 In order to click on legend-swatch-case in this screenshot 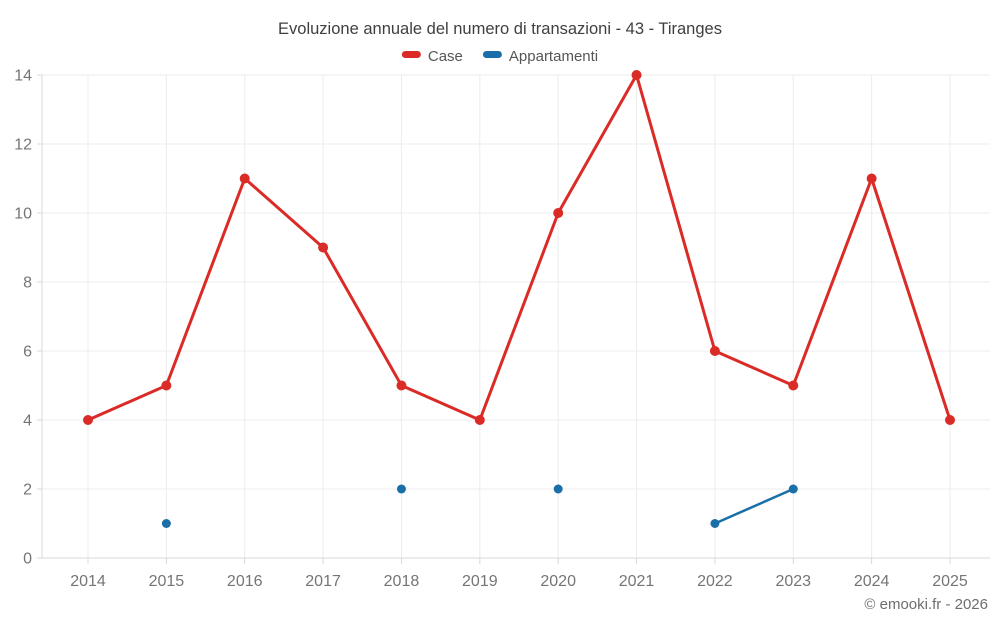, I will do `click(411, 54)`.